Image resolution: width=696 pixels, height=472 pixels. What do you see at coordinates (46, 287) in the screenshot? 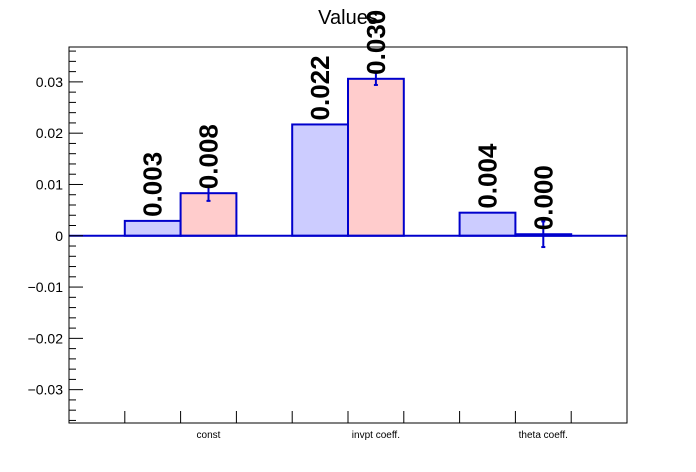
I see `y-tick-label: −0.01` at bounding box center [46, 287].